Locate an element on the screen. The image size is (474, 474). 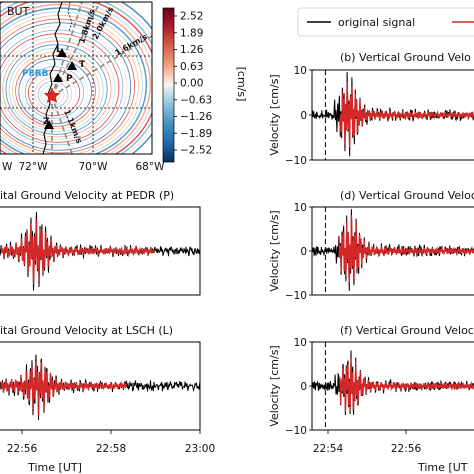
panel-b-filtered-trace is located at coordinates (406, 115).